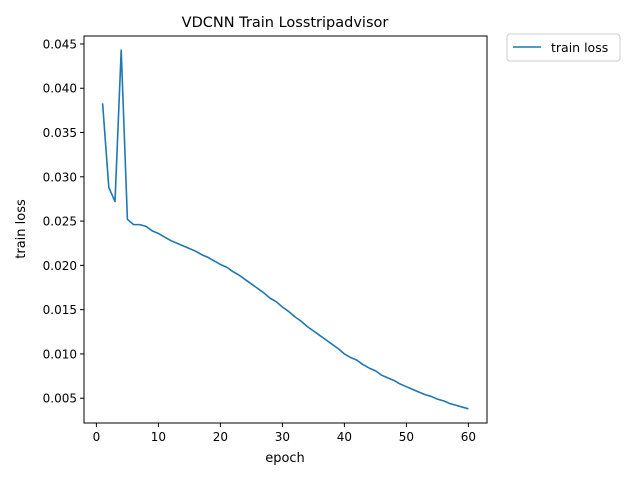 This screenshot has width=640, height=480. I want to click on x-tick-label: 30, so click(282, 437).